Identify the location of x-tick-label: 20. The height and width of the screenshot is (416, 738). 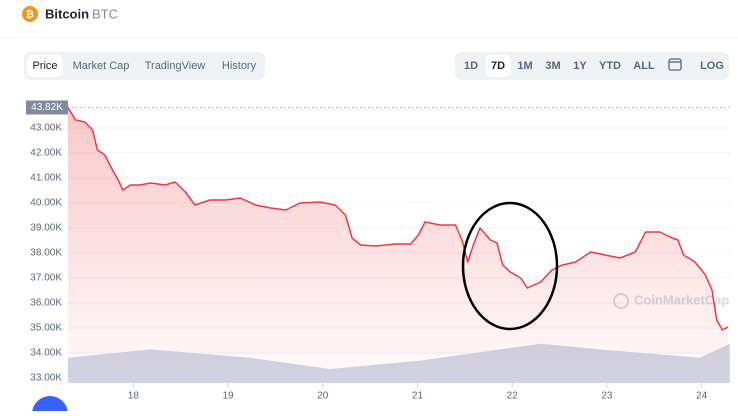
(323, 396).